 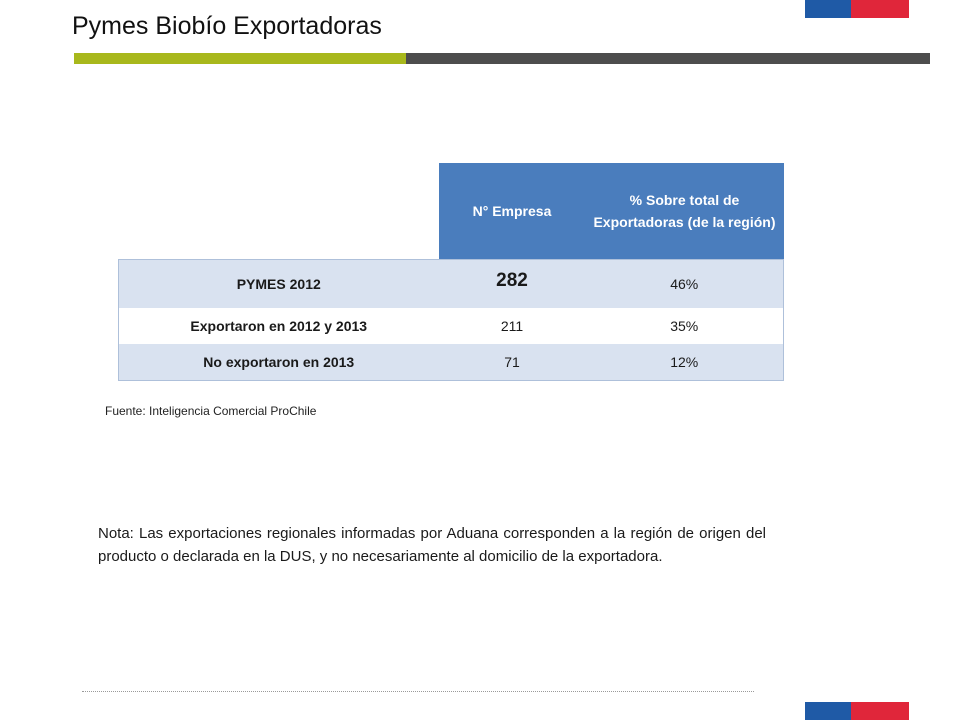 I want to click on table-row: No exportaron en 2013 71 12%, so click(x=451, y=362).